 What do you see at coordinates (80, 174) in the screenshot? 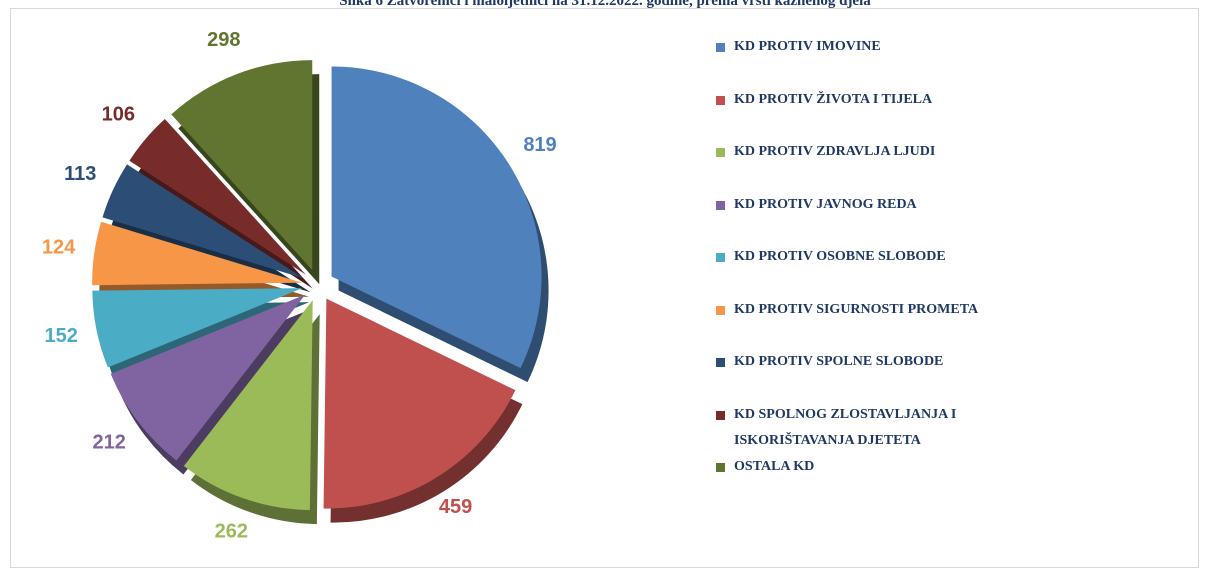
I see `data-label: 113` at bounding box center [80, 174].